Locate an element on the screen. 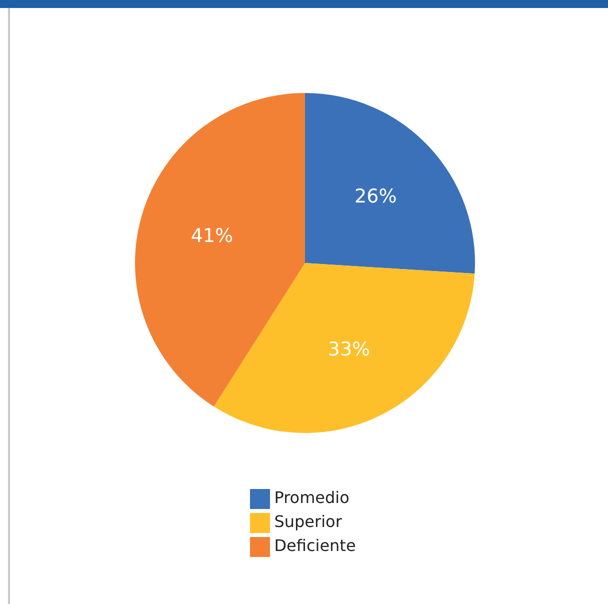 Image resolution: width=608 pixels, height=604 pixels. data-label: 26% is located at coordinates (375, 197).